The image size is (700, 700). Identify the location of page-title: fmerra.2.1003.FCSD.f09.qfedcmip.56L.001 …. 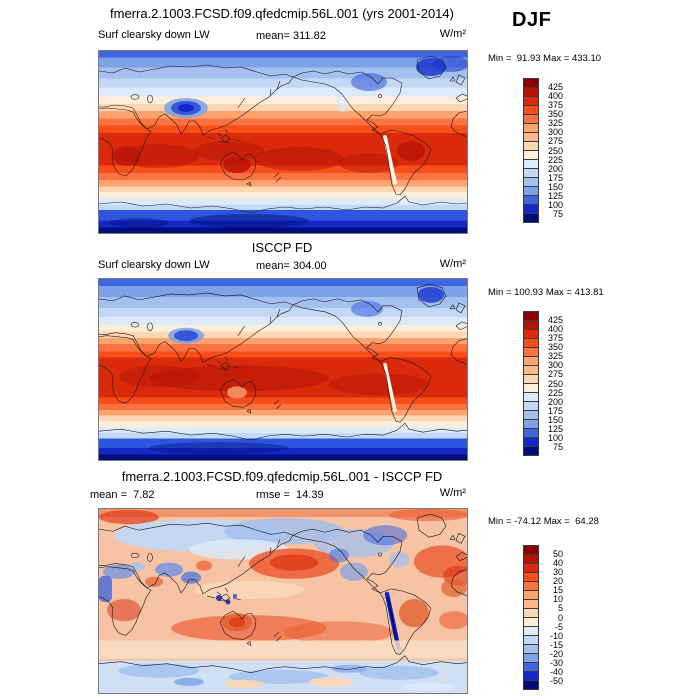
(282, 13).